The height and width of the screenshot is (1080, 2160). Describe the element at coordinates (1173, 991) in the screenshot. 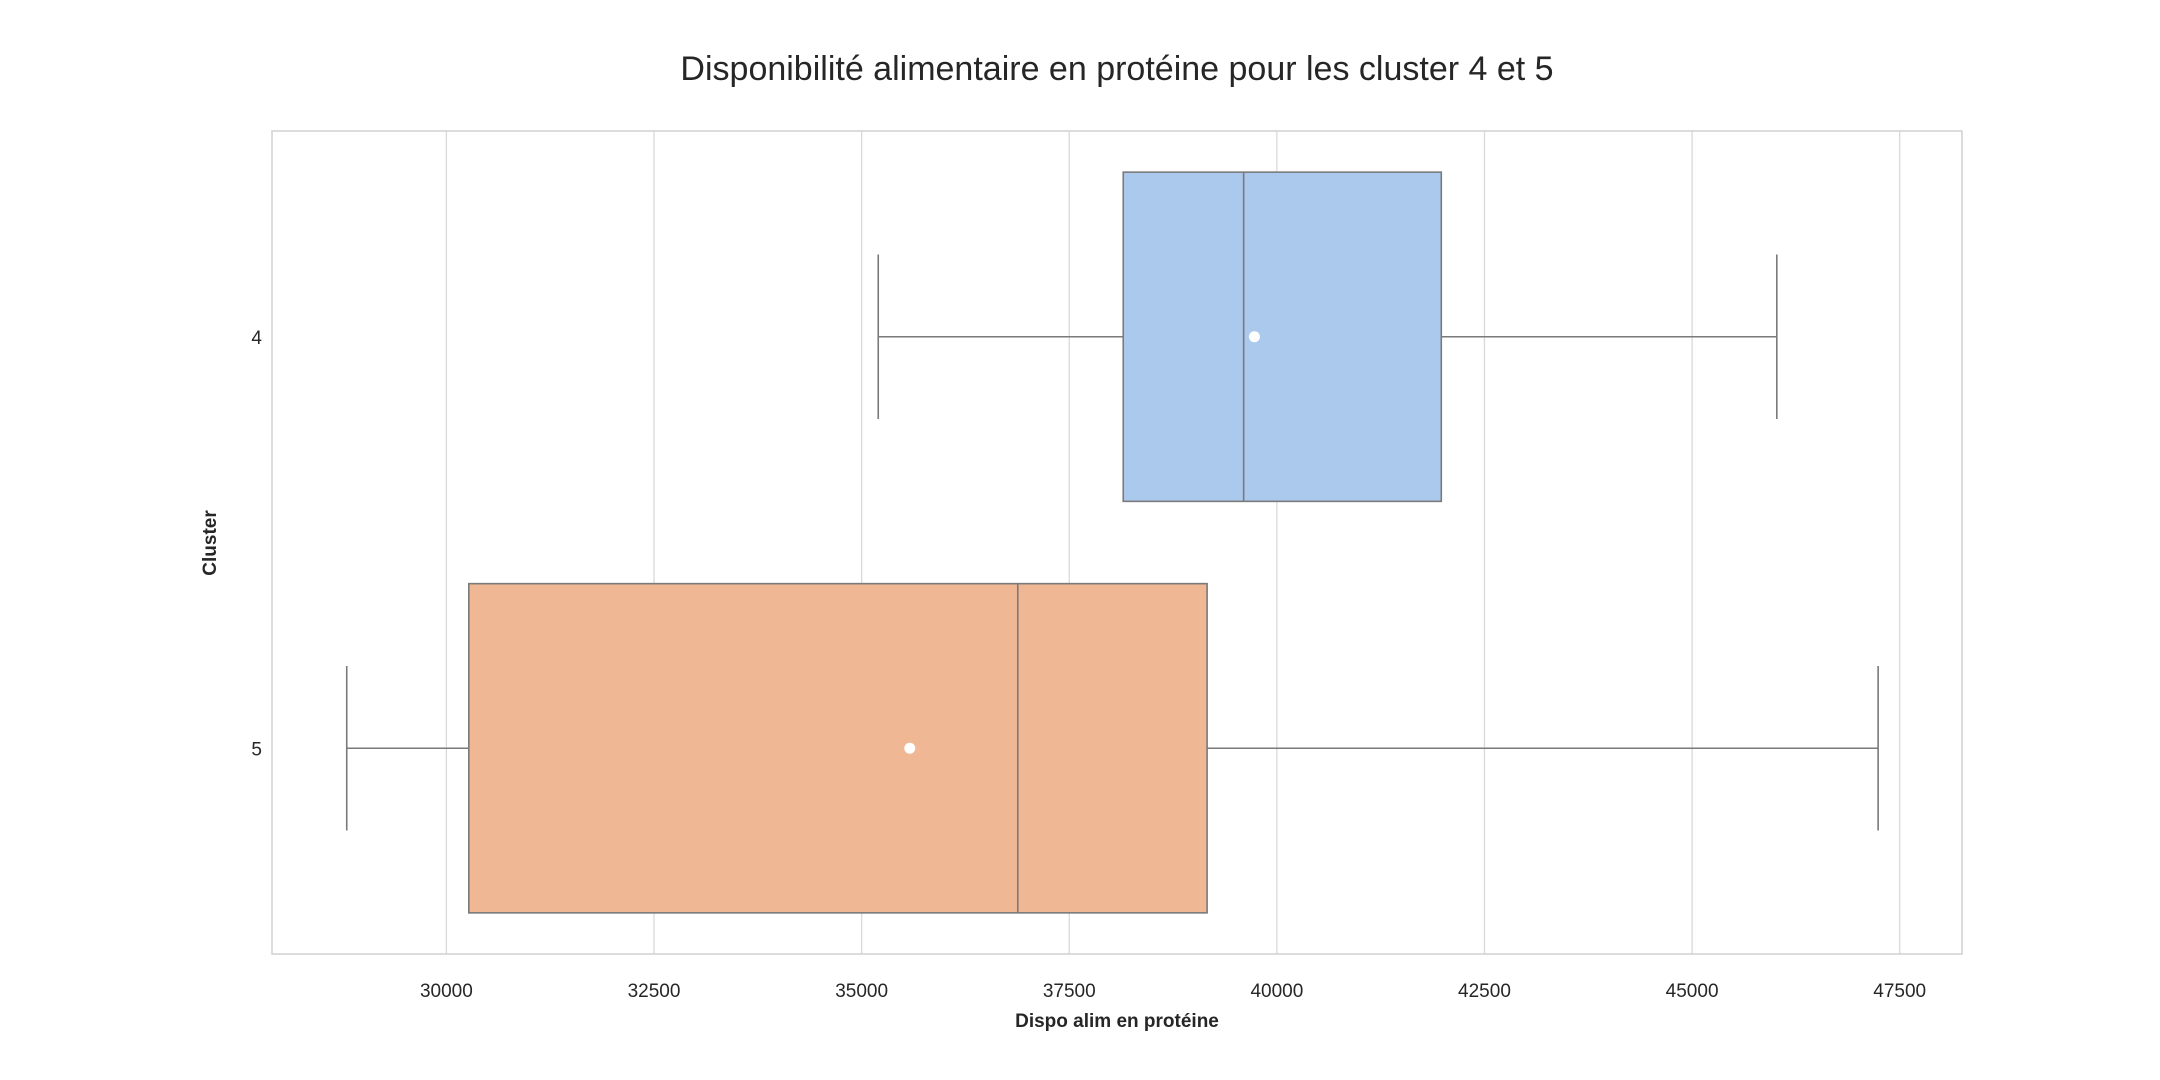

I see `x-tick-labels: 30000 32500 35000 37500 40000 42500 45000 47500` at that location.